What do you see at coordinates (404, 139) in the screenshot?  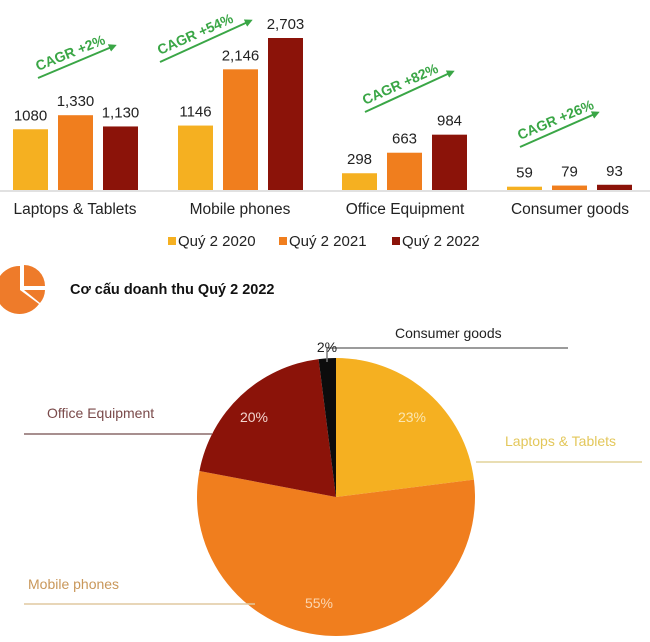 I see `bar-value-label: 663` at bounding box center [404, 139].